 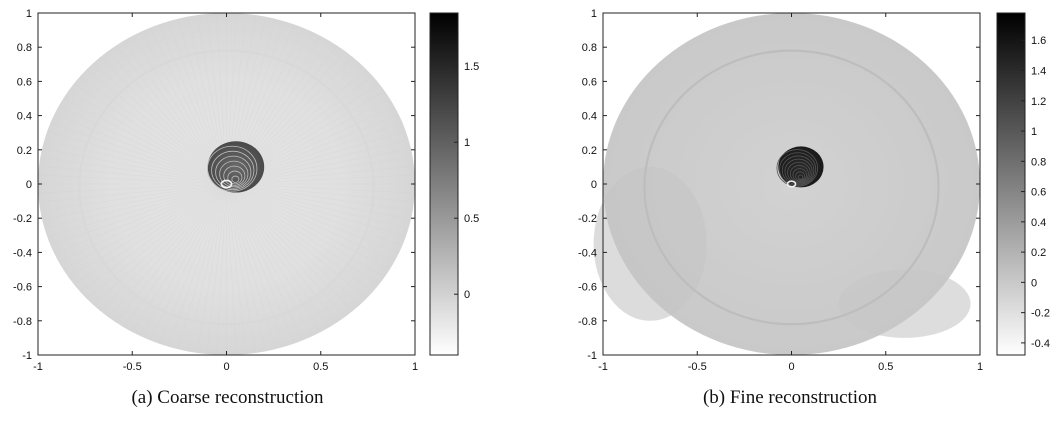 What do you see at coordinates (1040, 344) in the screenshot?
I see `colorbar-tick-label: -0.4` at bounding box center [1040, 344].